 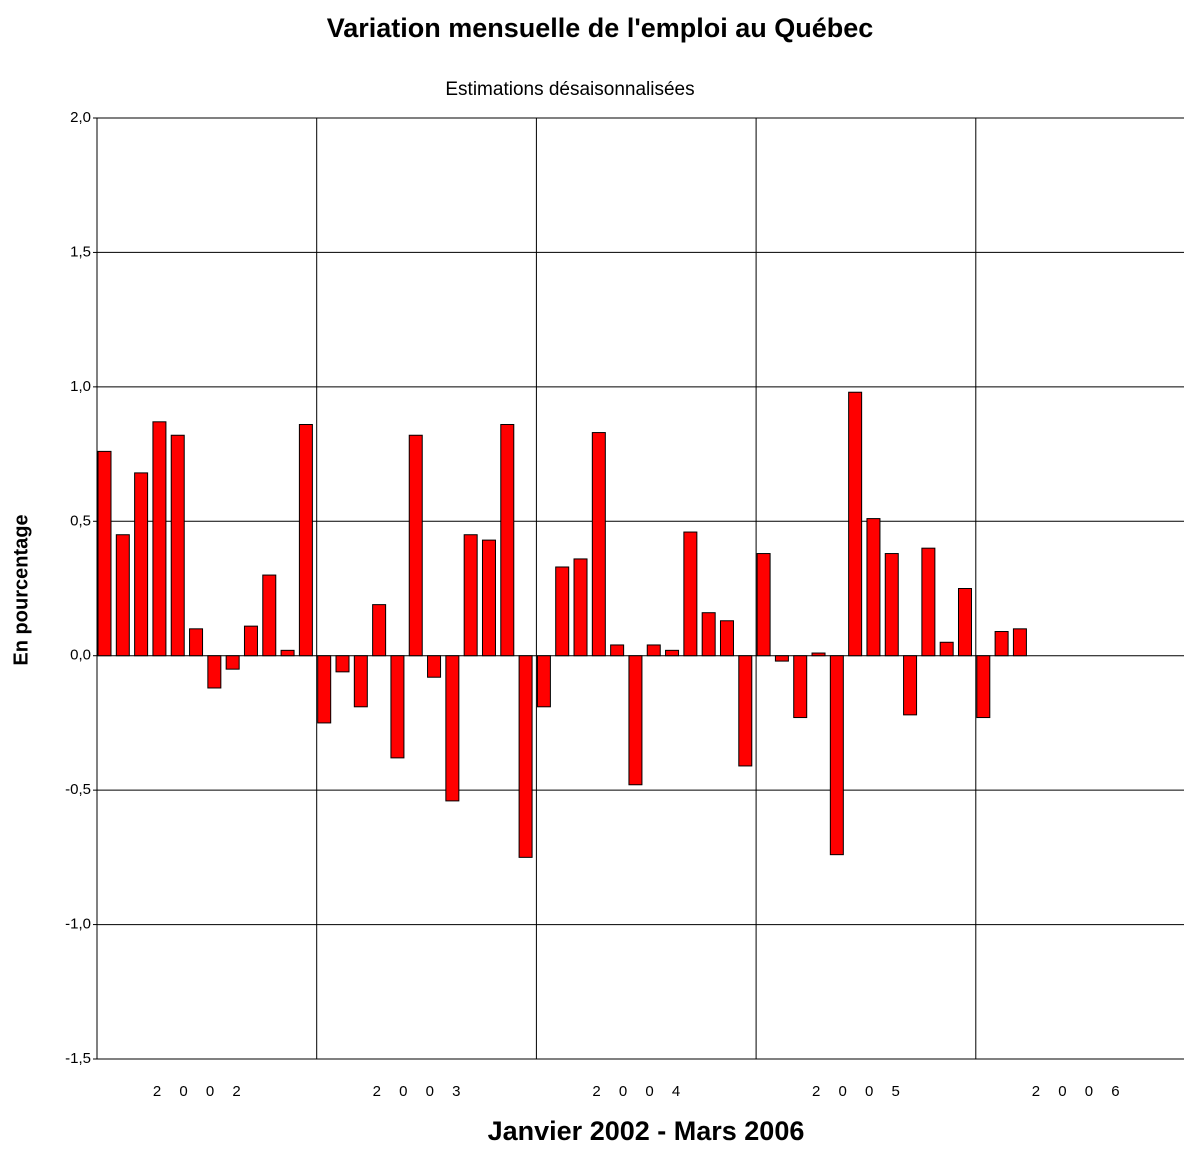 I want to click on x-group-label: 2 0 0 5, so click(x=856, y=1091).